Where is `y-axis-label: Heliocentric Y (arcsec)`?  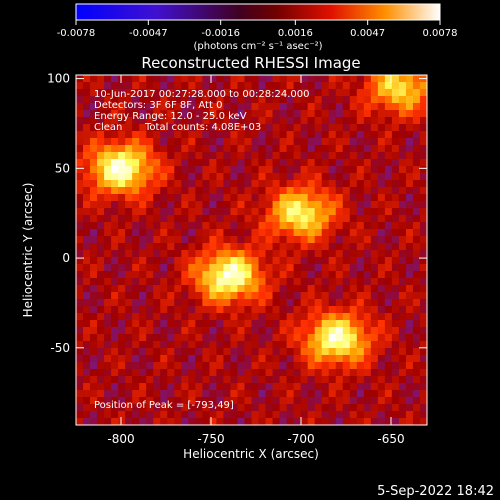 y-axis-label: Heliocentric Y (arcsec) is located at coordinates (28, 250).